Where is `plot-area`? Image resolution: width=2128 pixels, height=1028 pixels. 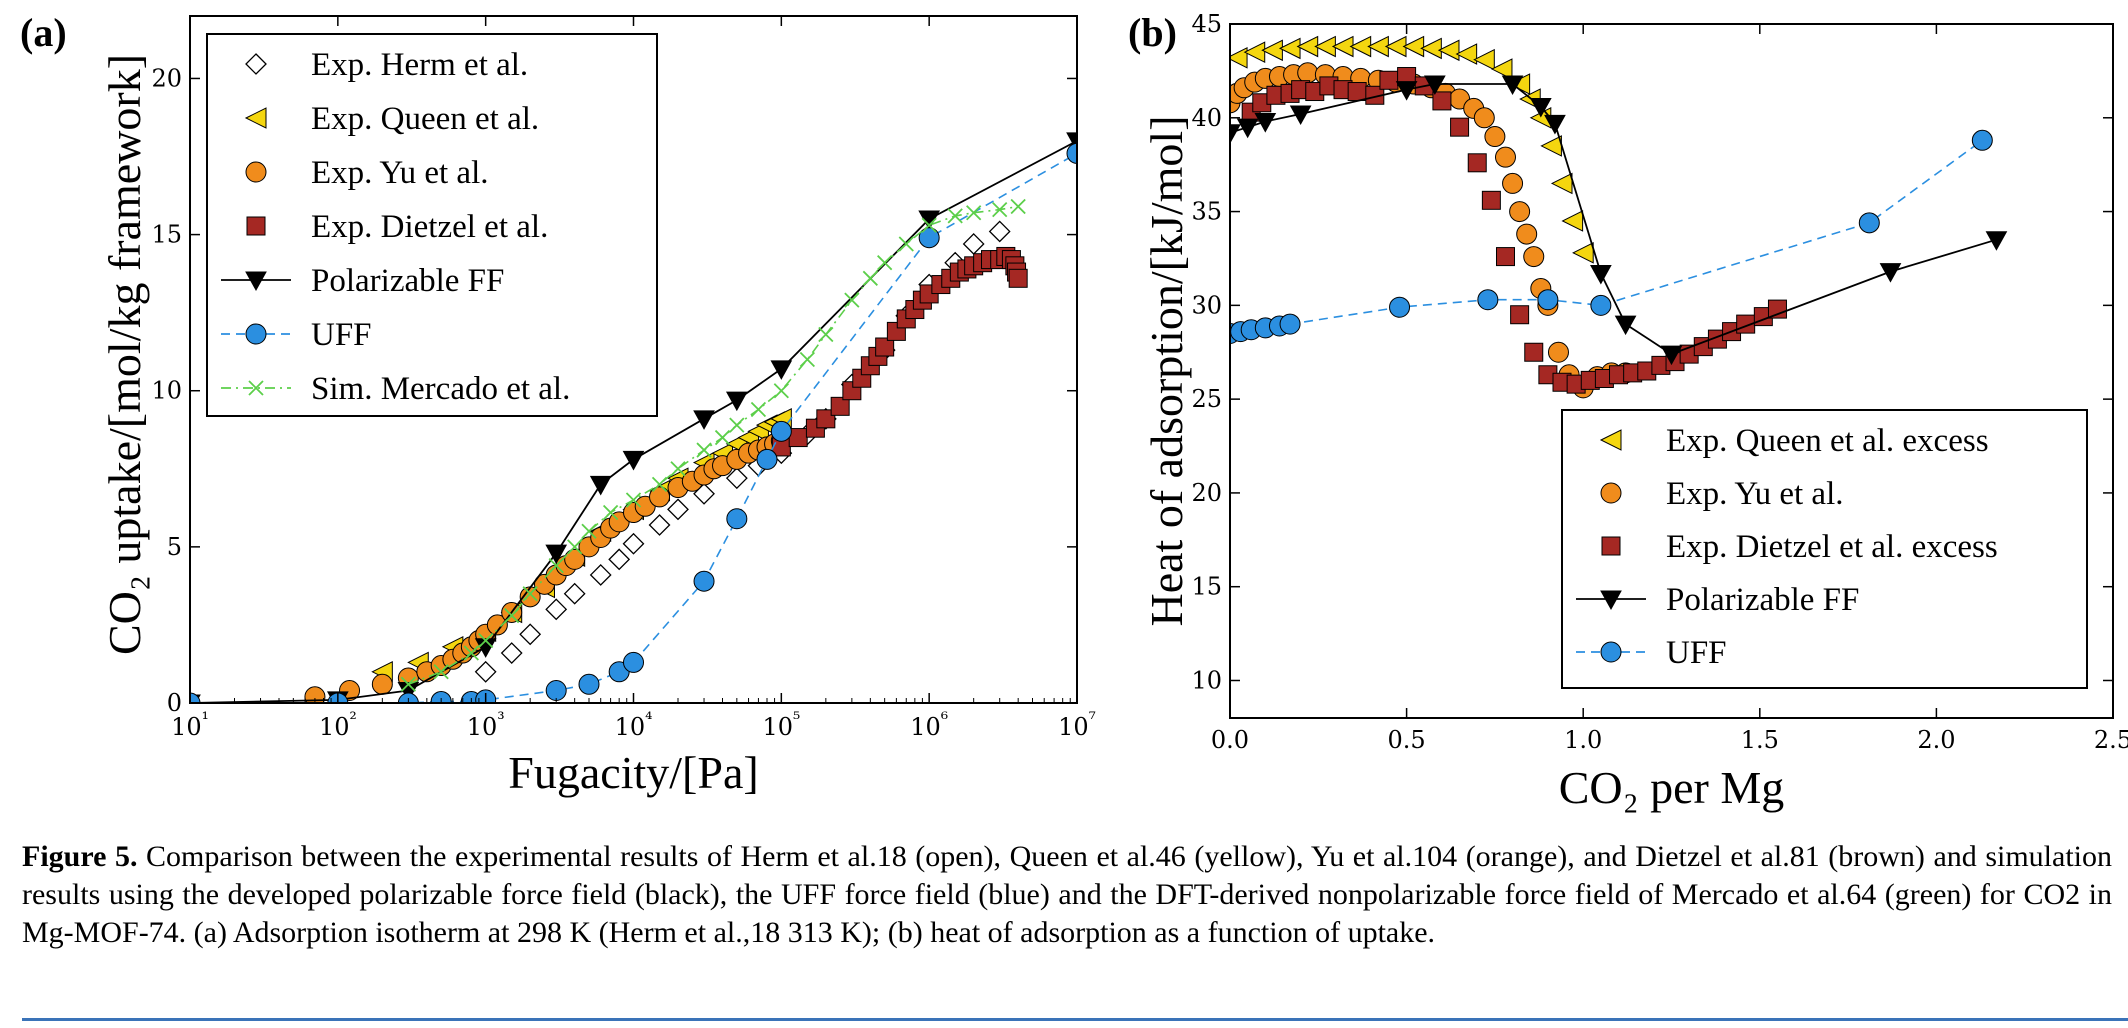 plot-area is located at coordinates (1619, 217).